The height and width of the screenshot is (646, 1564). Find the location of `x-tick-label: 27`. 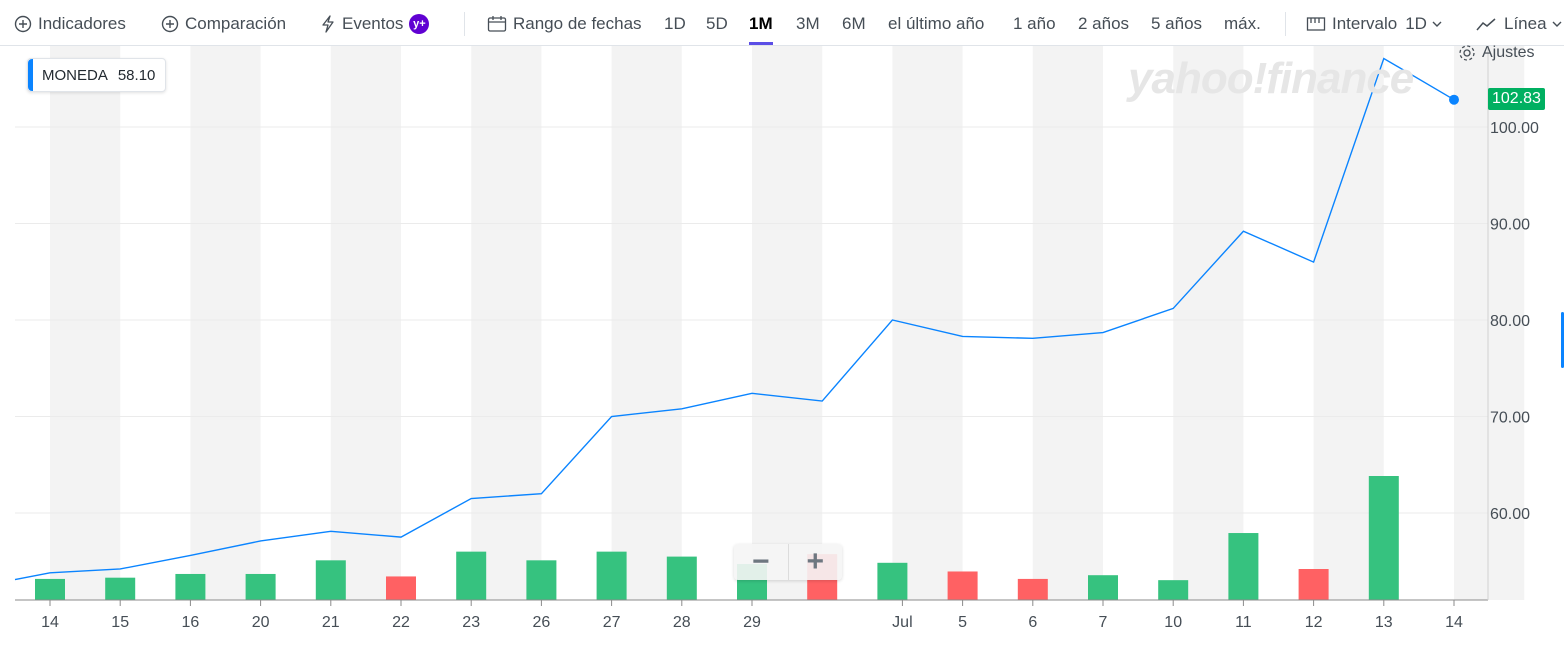

x-tick-label: 27 is located at coordinates (612, 622).